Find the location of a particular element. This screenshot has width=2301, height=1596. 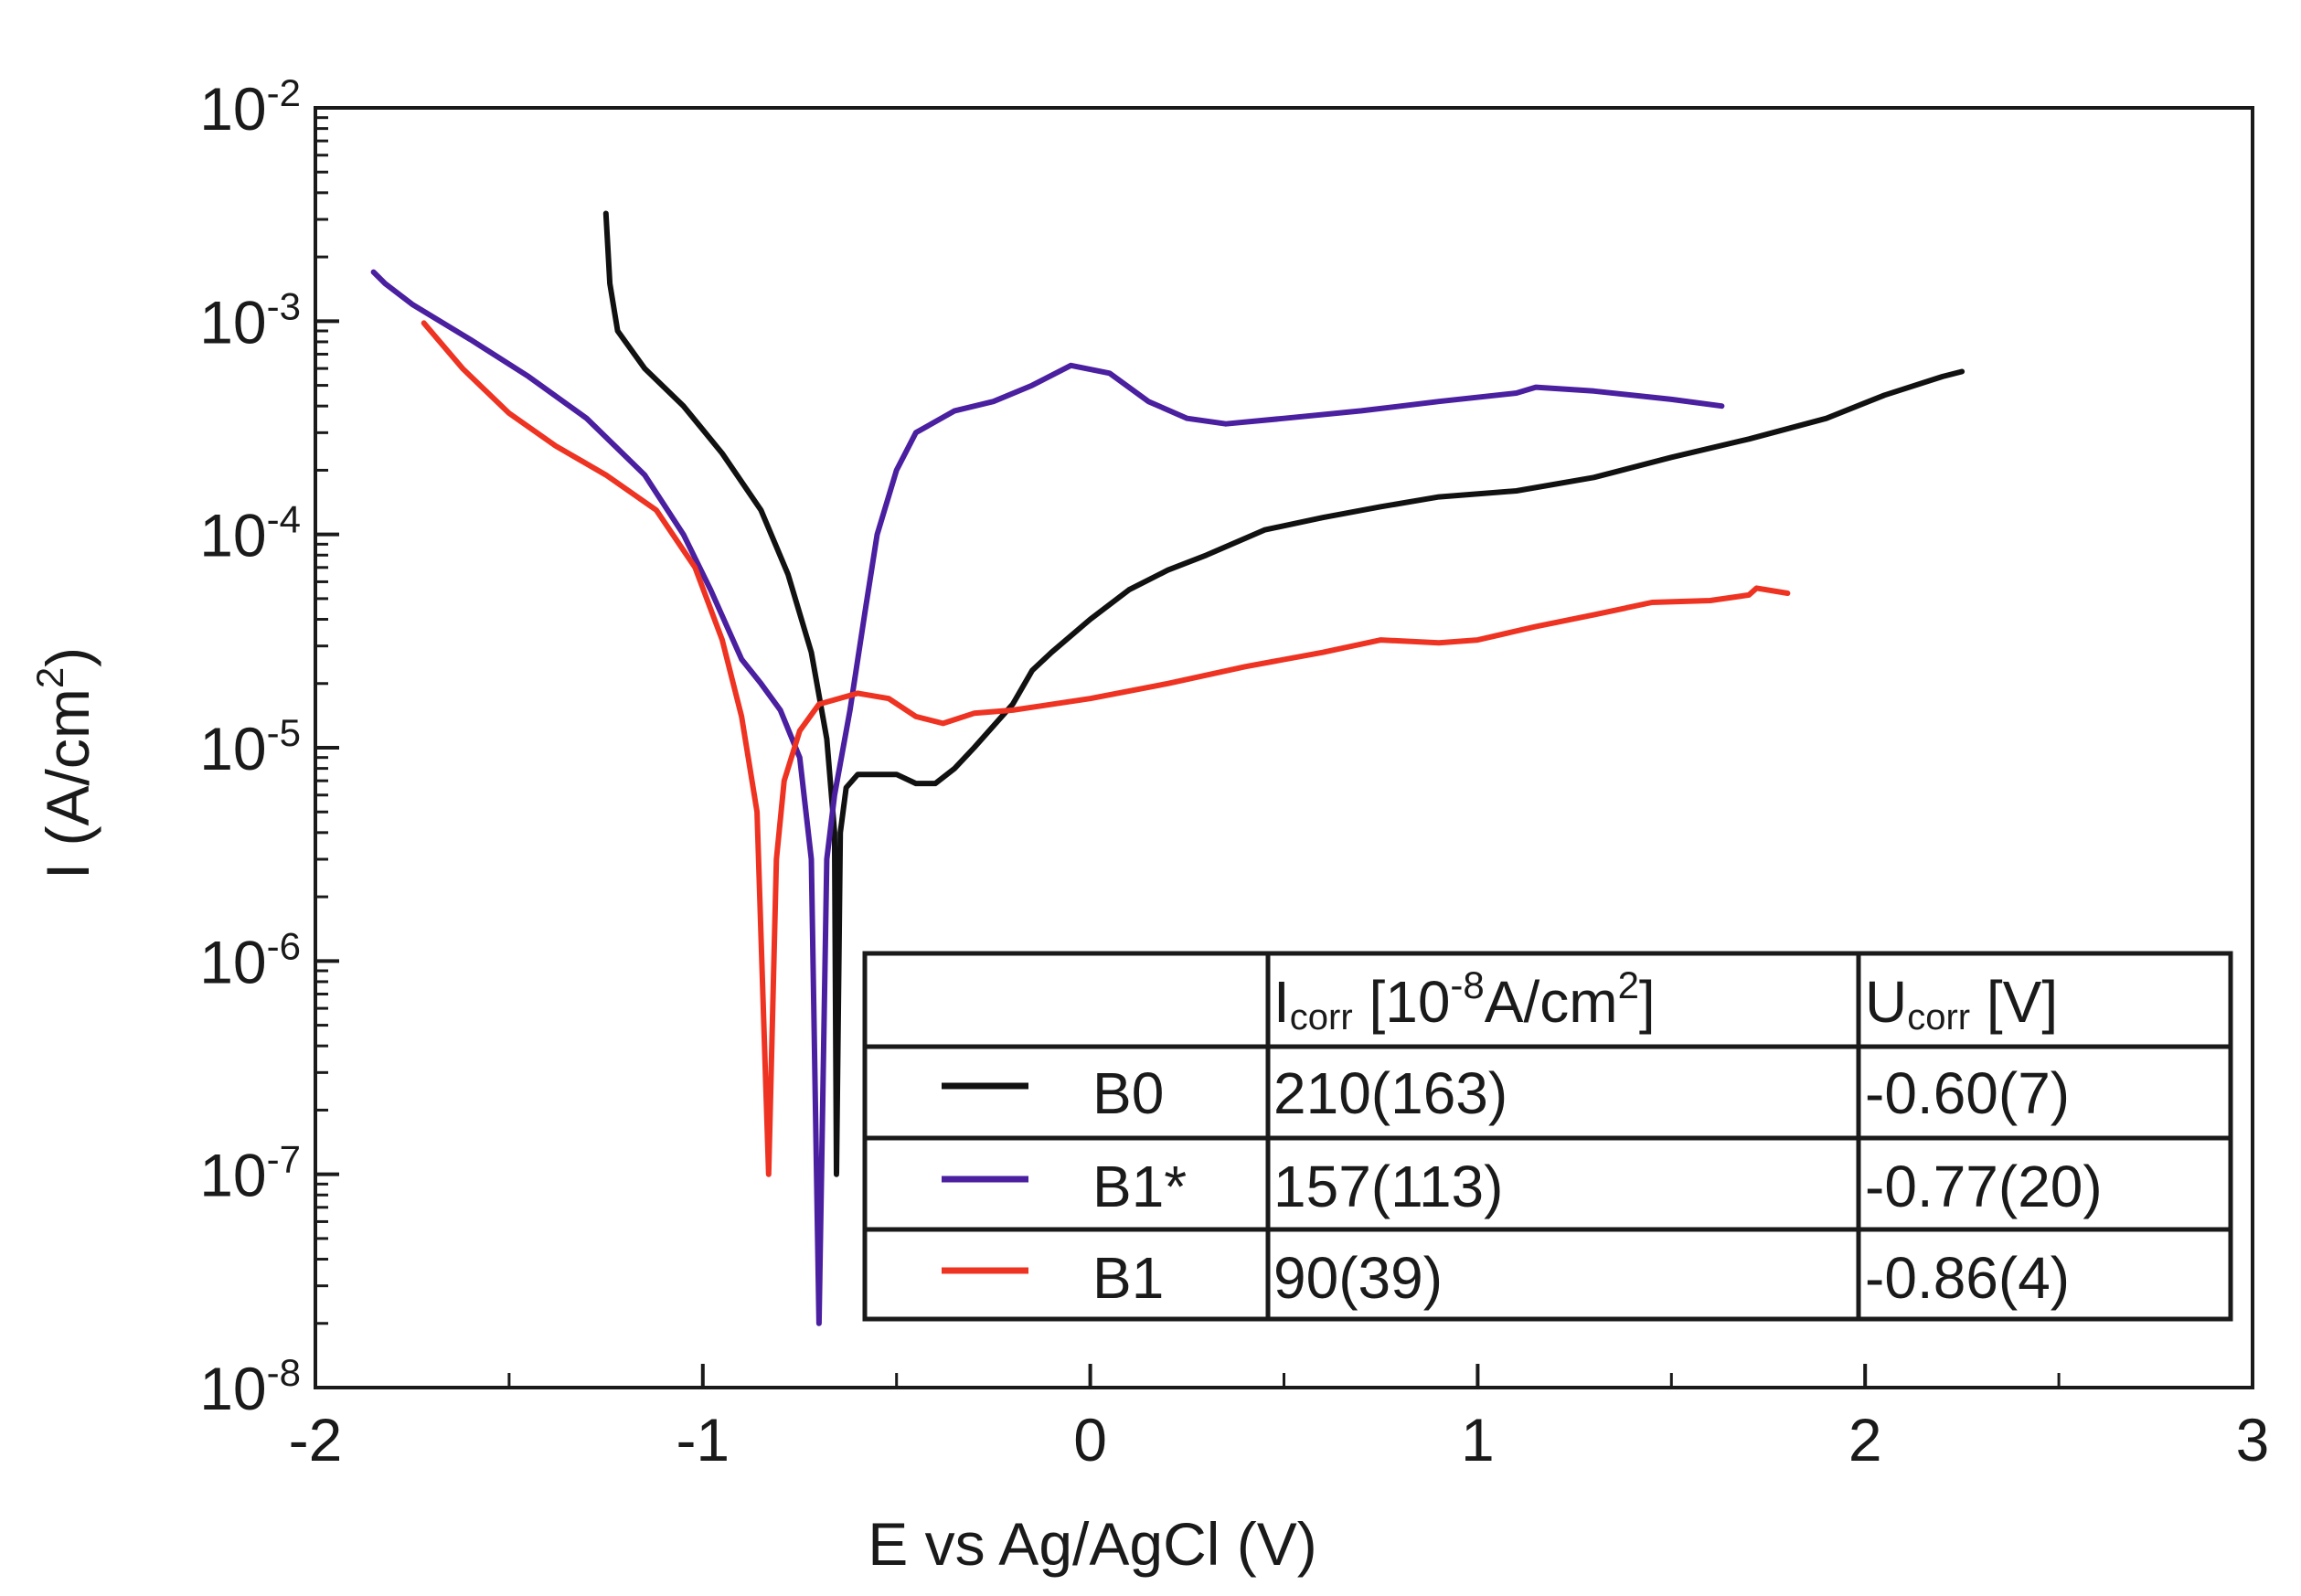

header-icorr: Icorr [10-8A/cm2] is located at coordinates (1464, 1000).